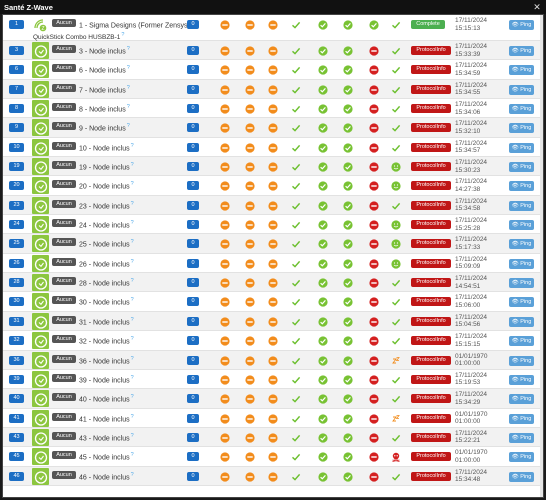 The height and width of the screenshot is (500, 546). Describe the element at coordinates (16, 205) in the screenshot. I see `node-id-badge: 23` at that location.